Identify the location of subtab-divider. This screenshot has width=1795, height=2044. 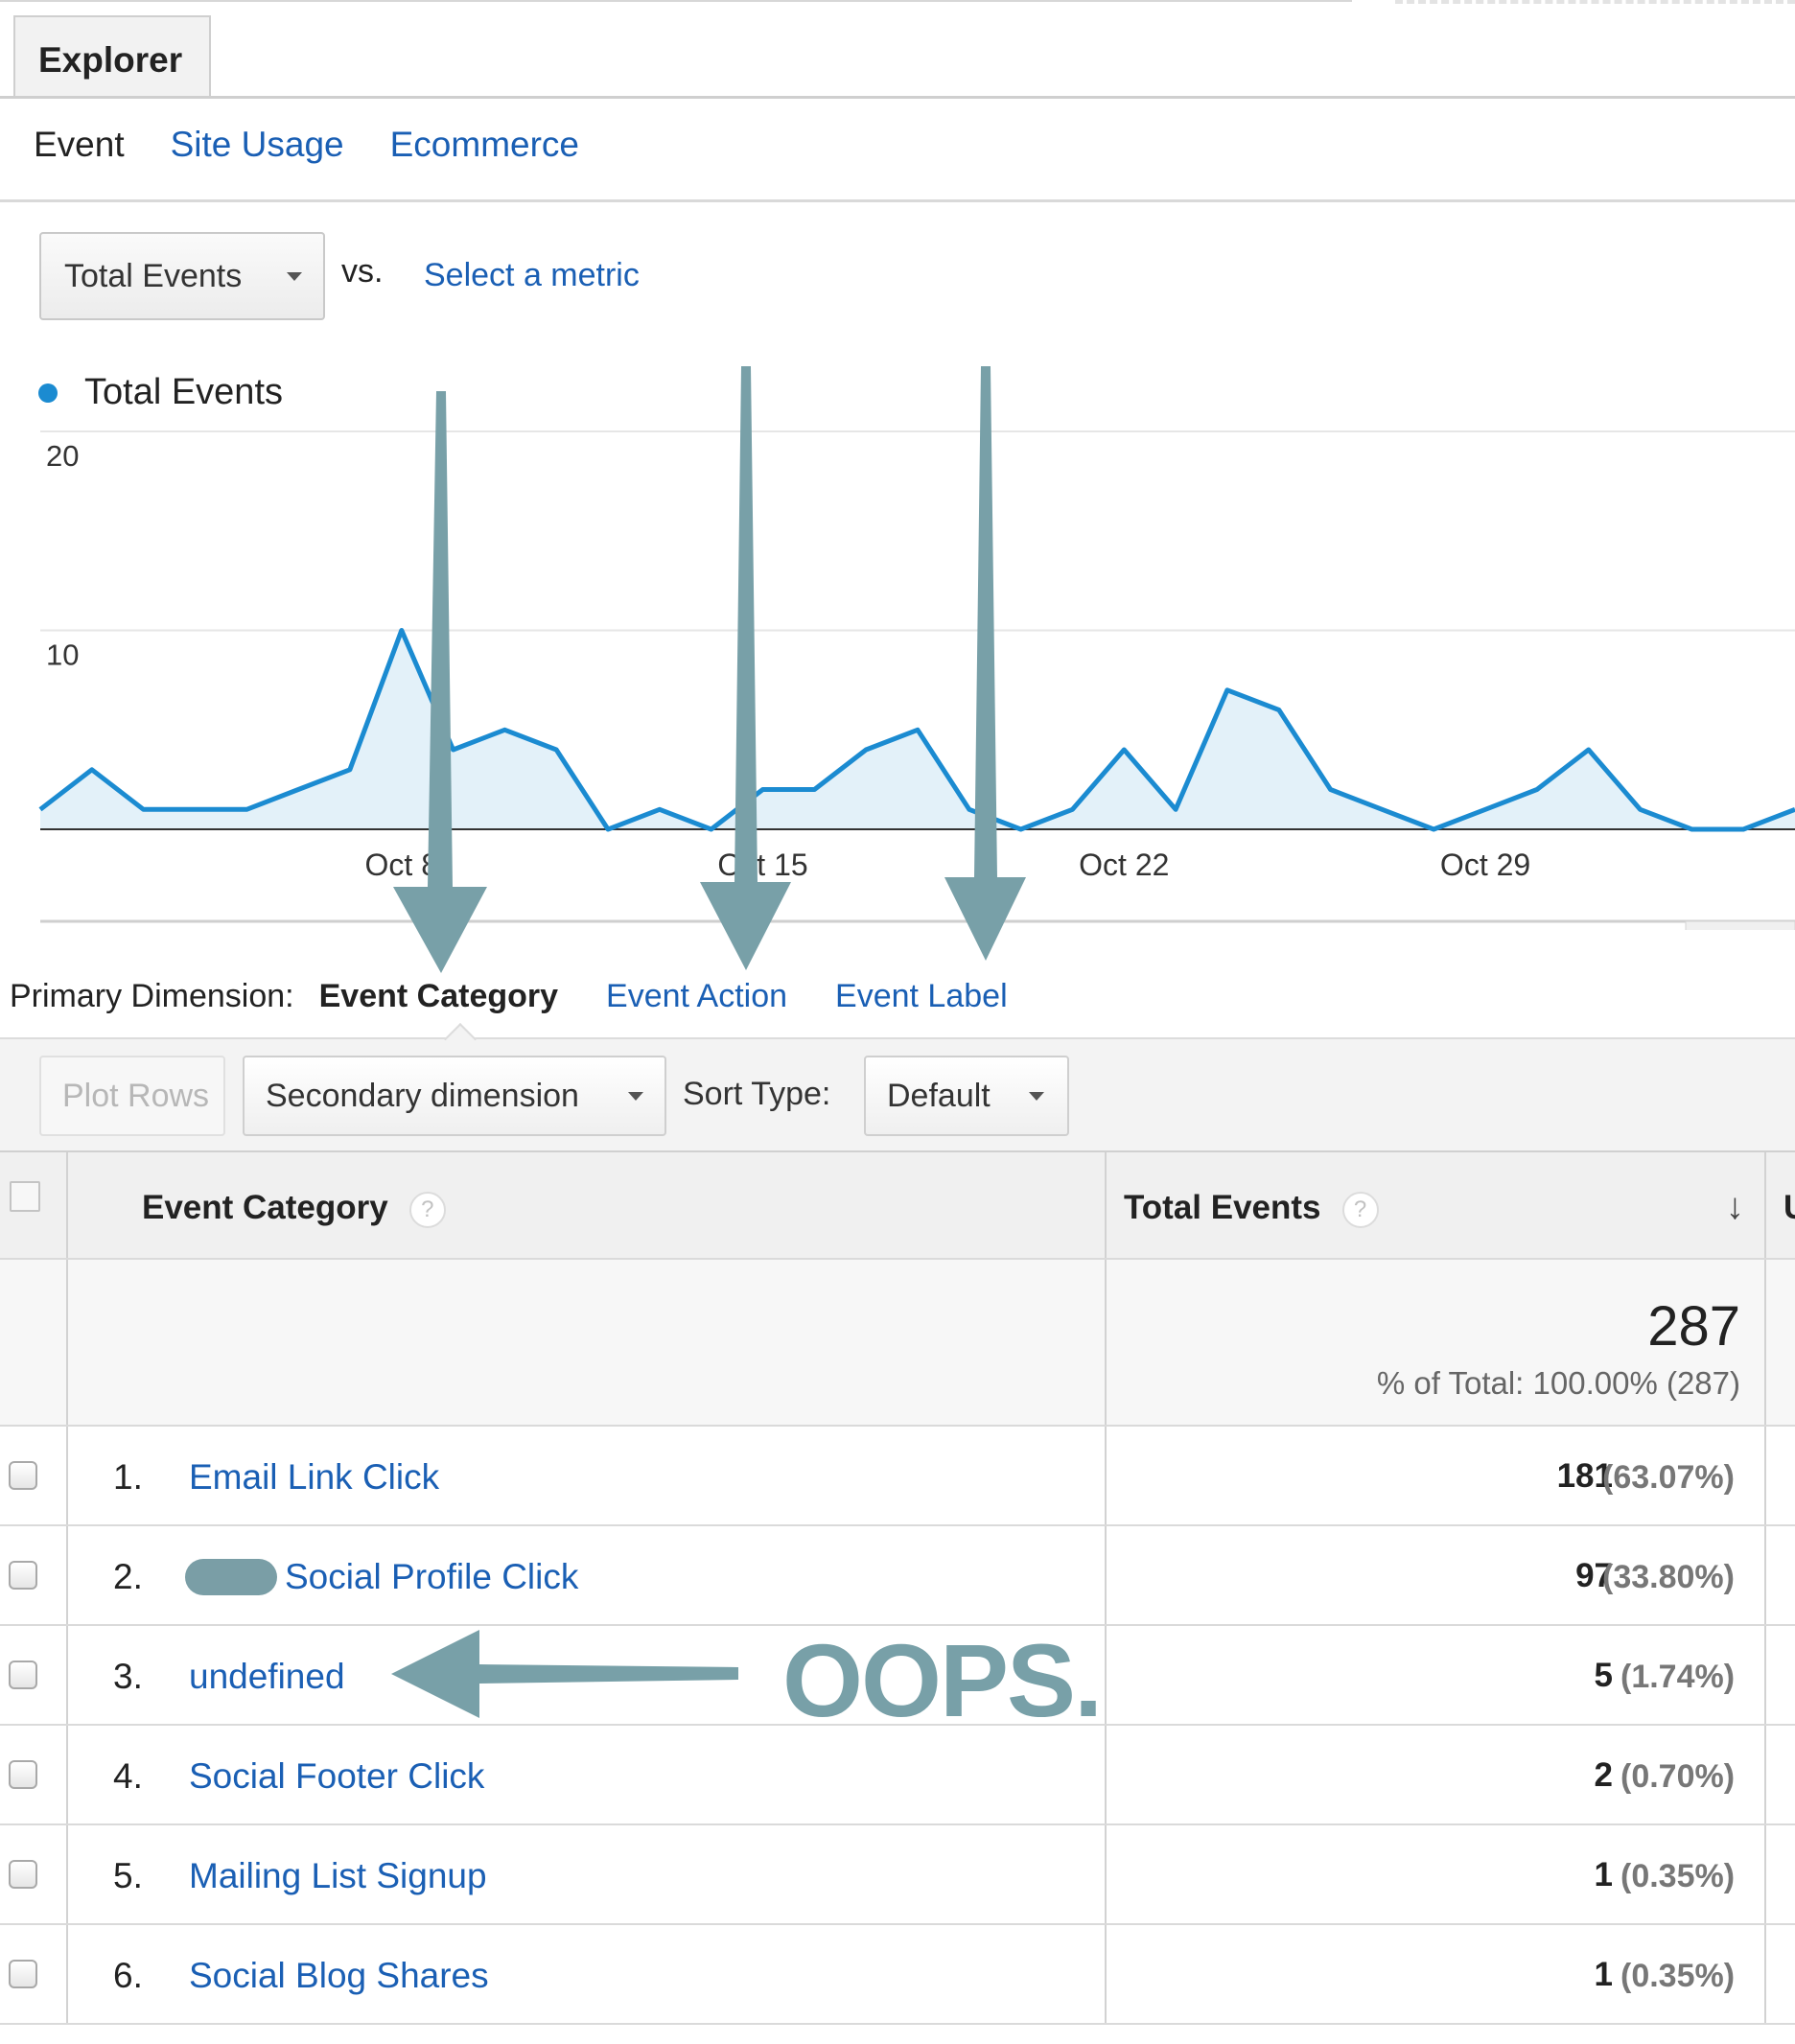
(897, 200).